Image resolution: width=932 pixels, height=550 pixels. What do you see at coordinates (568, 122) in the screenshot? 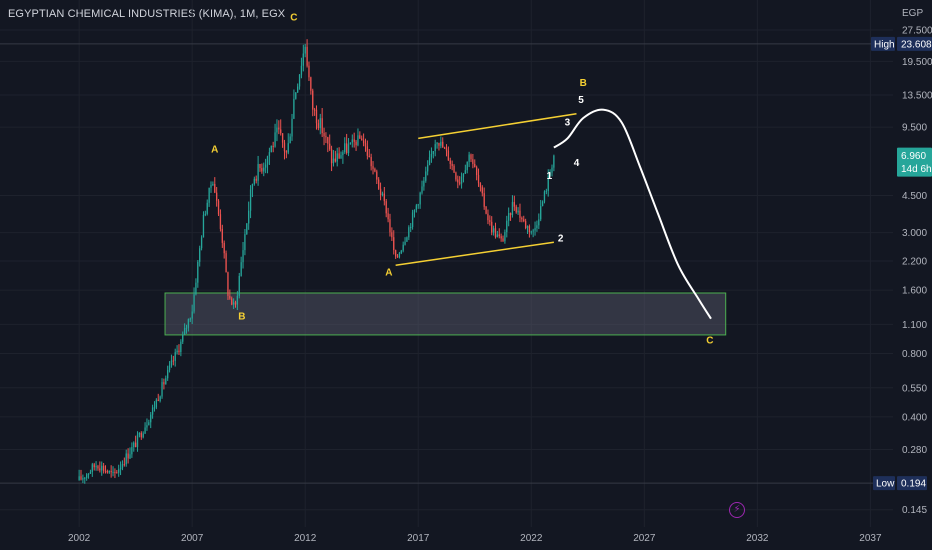
I see `wave-label-3: 3` at bounding box center [568, 122].